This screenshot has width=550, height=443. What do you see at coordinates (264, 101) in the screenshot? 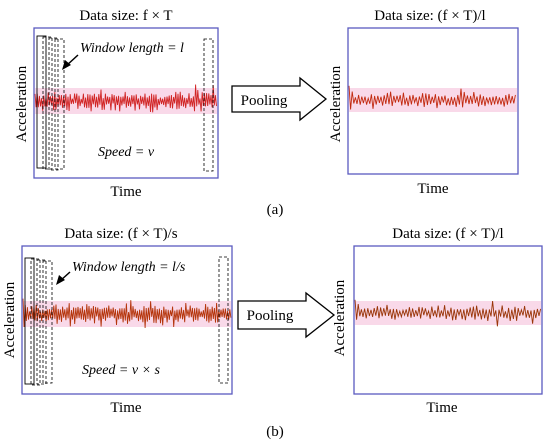
I see `panel-a-pooling-label: Pooling` at bounding box center [264, 101].